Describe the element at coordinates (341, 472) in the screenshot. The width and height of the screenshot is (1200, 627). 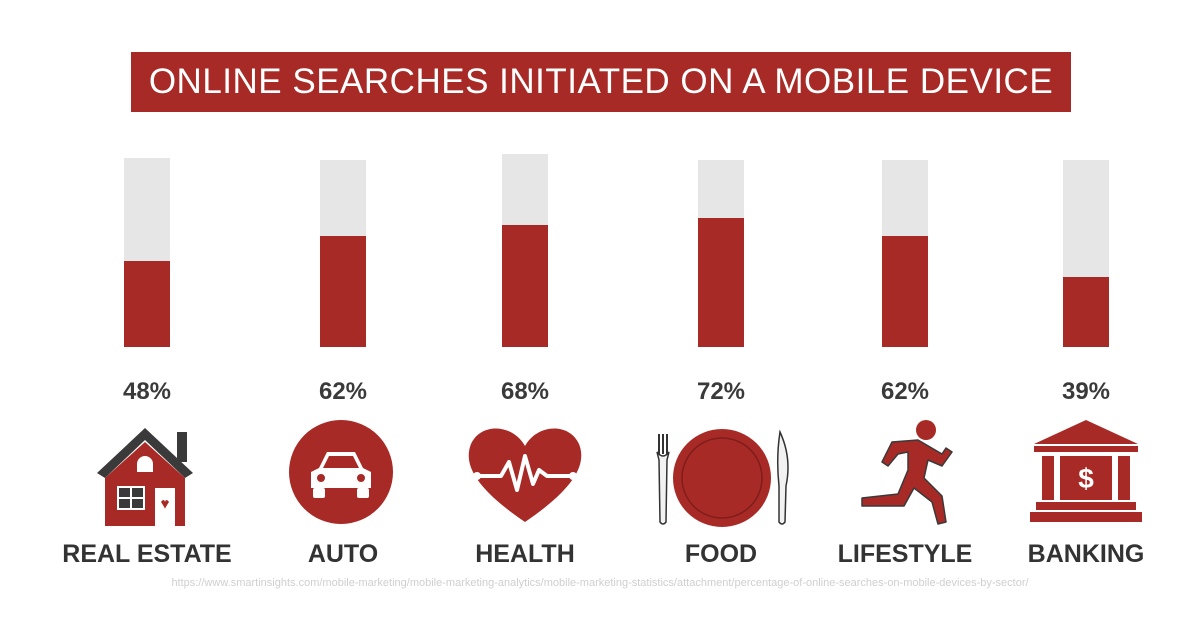
I see `car-icon` at that location.